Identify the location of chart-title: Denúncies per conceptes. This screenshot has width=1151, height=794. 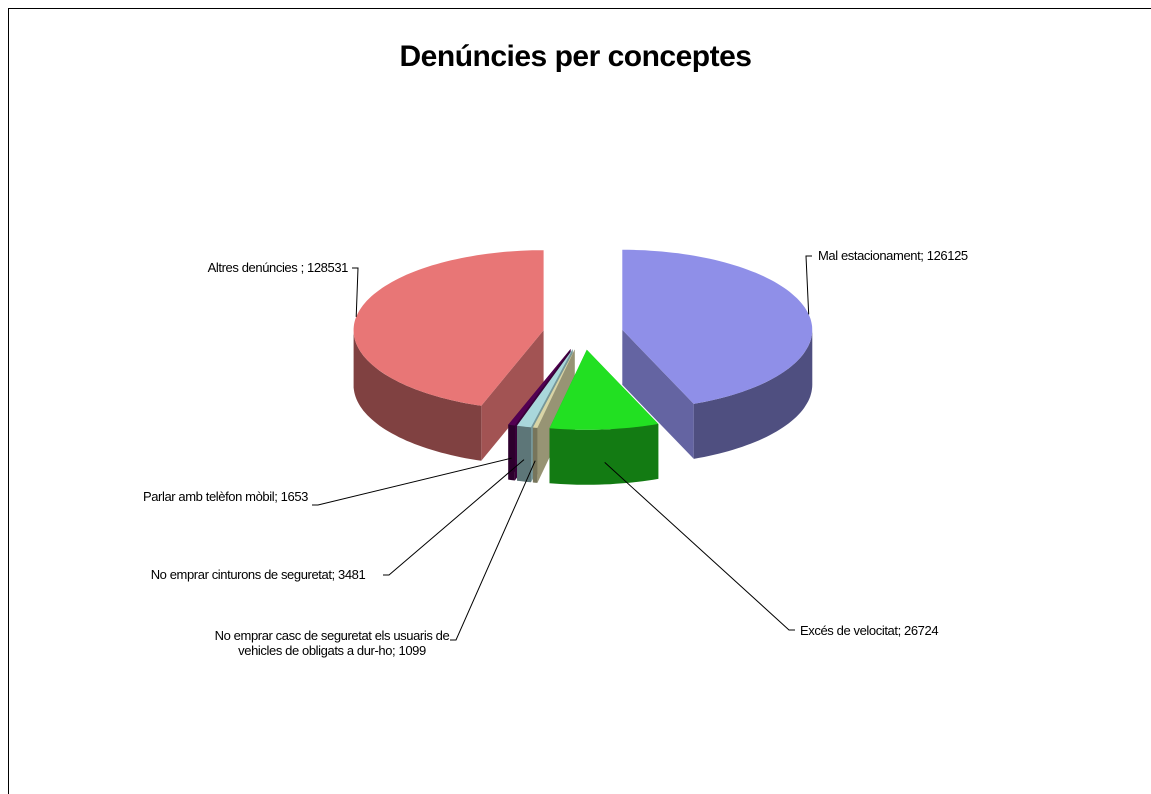
(575, 56).